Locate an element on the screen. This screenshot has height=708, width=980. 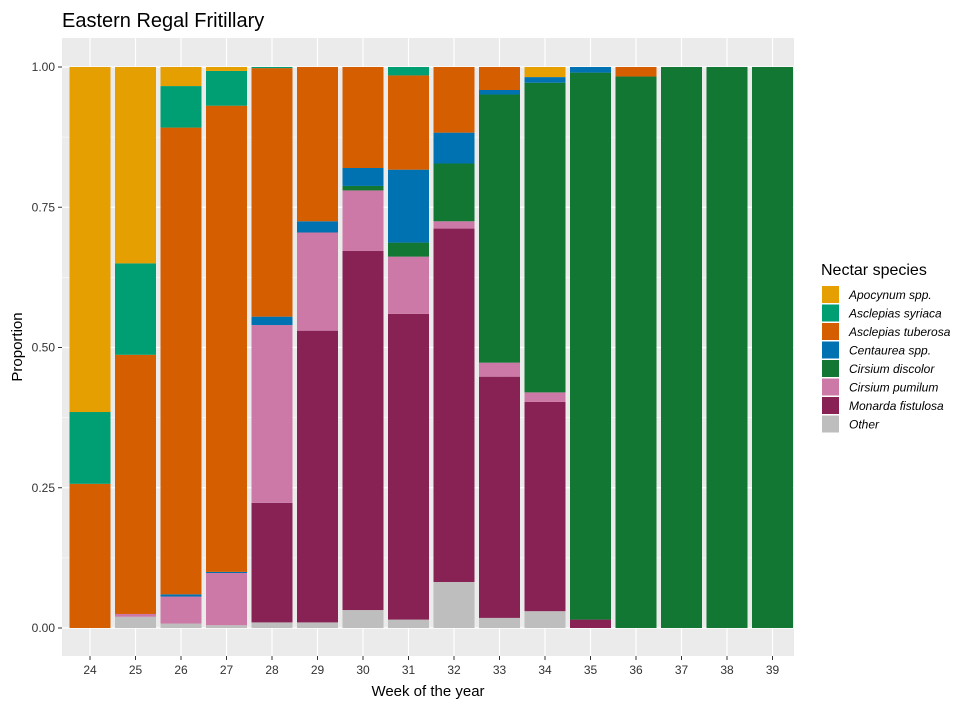
x-tick-label: 39 is located at coordinates (773, 670).